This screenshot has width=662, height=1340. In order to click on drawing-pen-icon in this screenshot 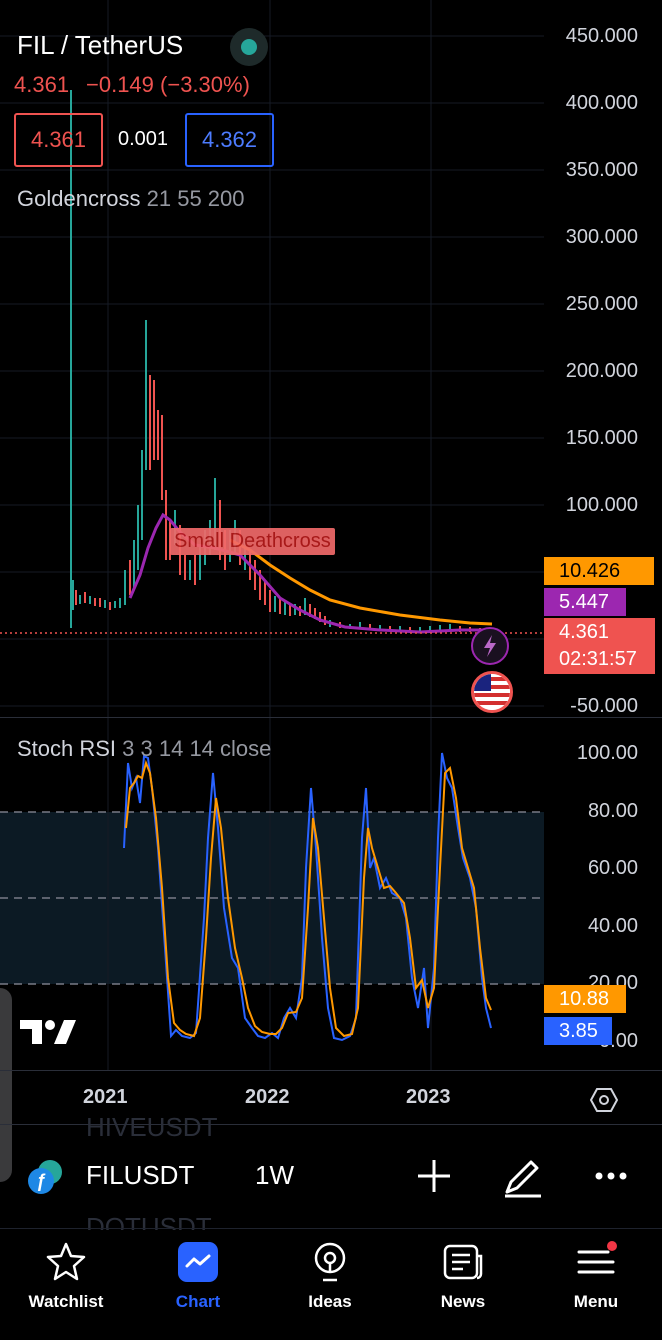, I will do `click(523, 1176)`.